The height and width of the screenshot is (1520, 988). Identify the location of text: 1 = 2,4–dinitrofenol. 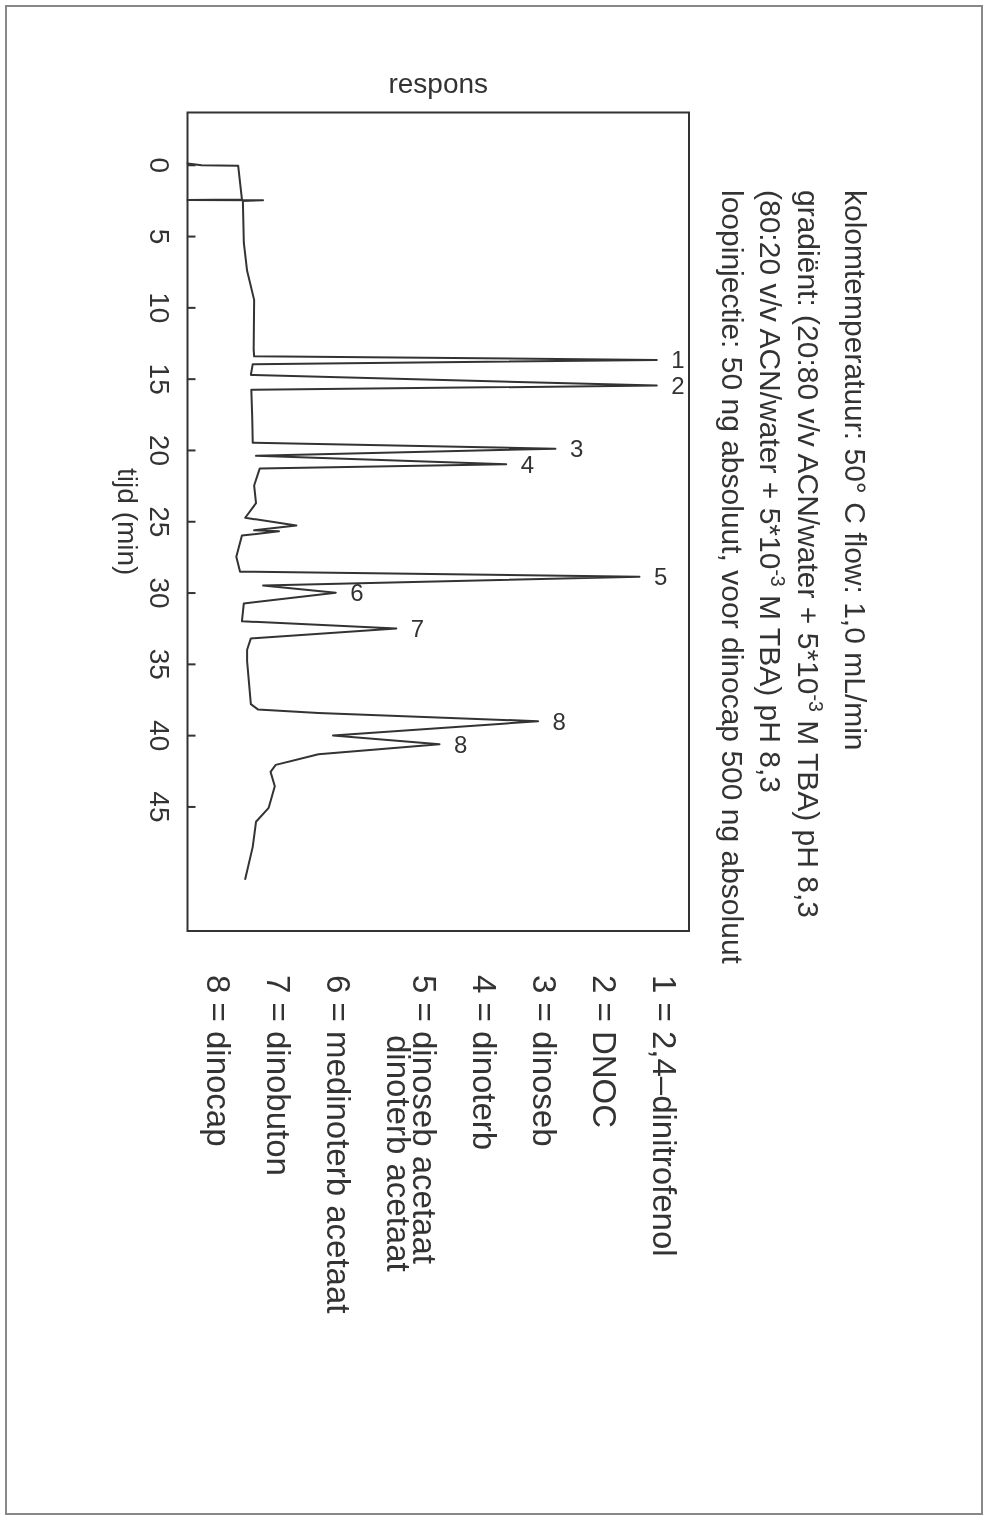
(664, 1116).